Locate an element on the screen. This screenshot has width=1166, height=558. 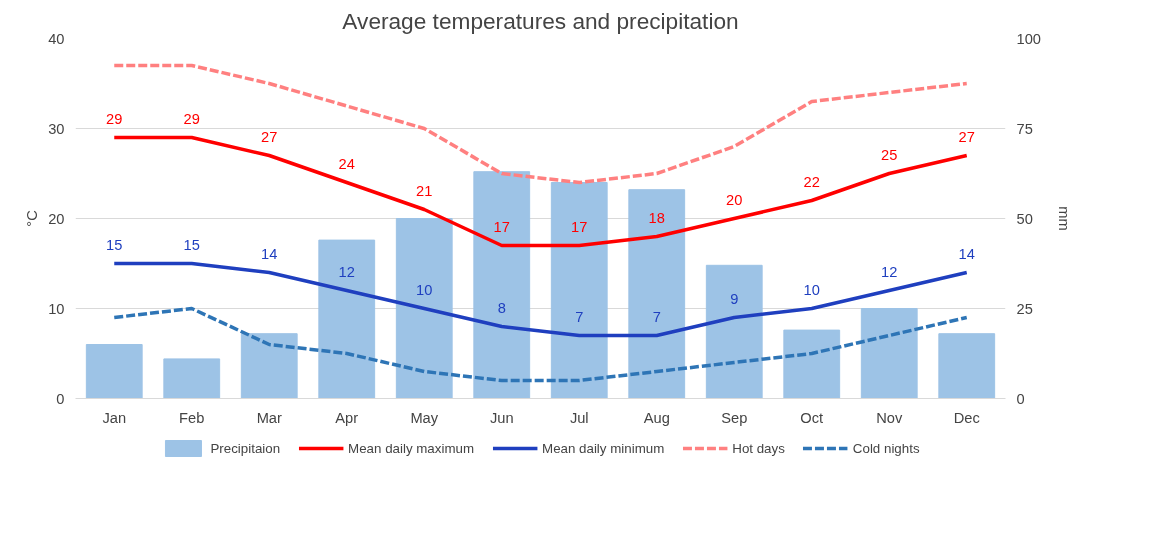
y2-tick-label: 25 is located at coordinates (1024, 308).